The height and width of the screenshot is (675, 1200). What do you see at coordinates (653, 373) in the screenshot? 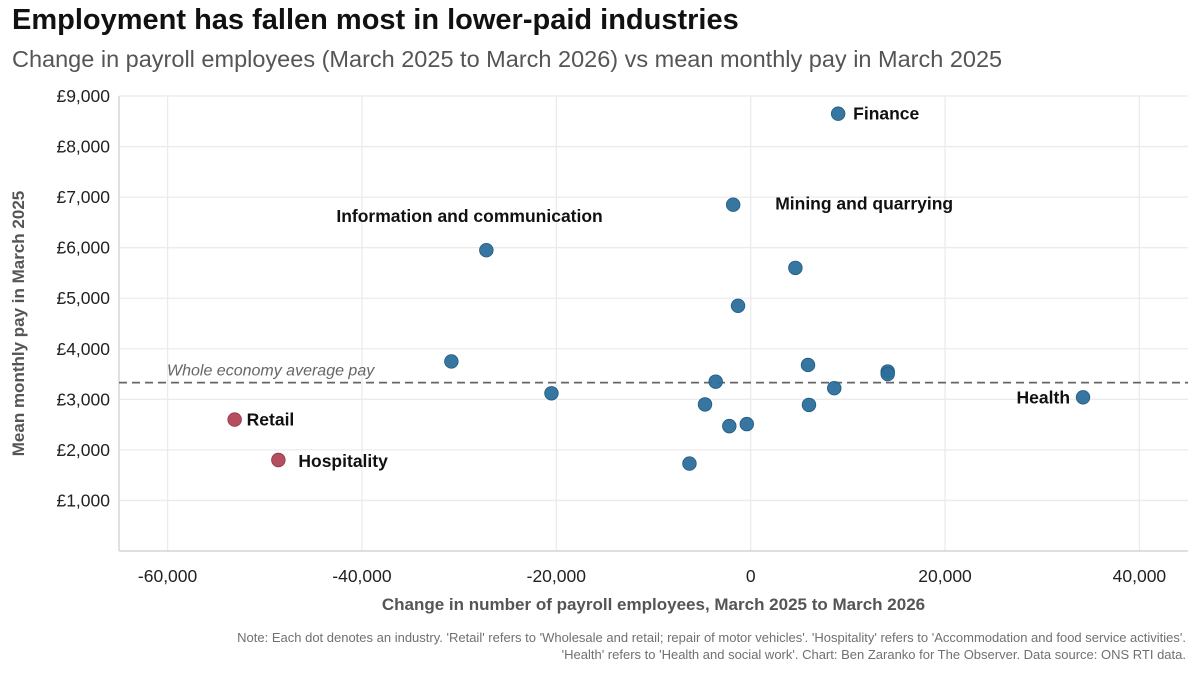
I see `reference-line-group: Whole economy average pay` at bounding box center [653, 373].